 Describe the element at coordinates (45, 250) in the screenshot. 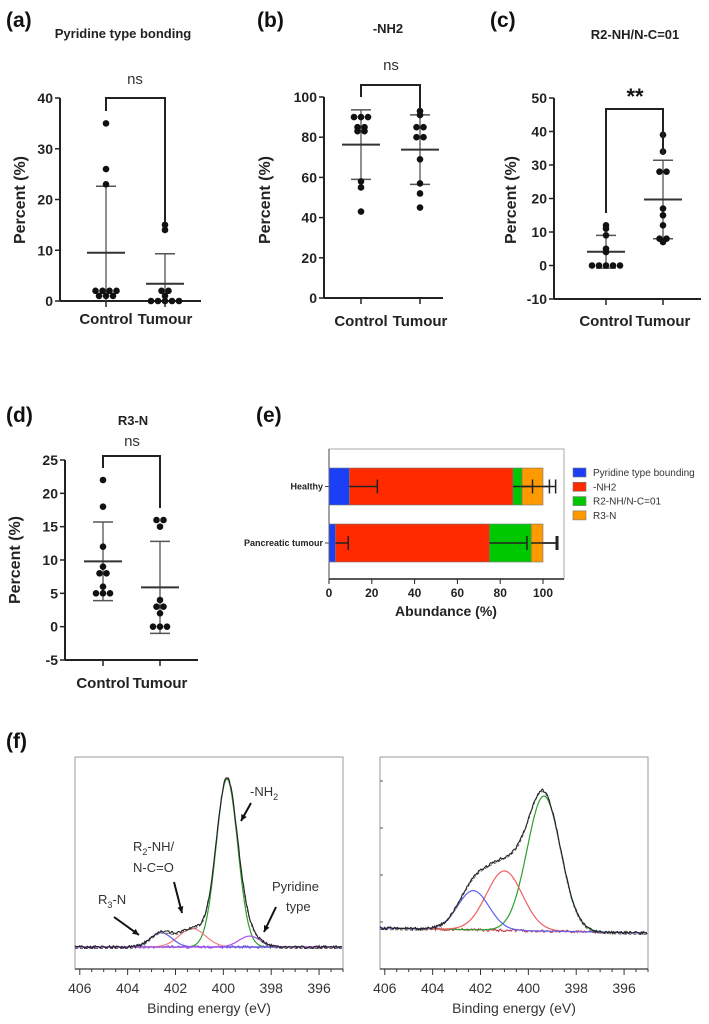

I see `y-tick-label: 10` at that location.